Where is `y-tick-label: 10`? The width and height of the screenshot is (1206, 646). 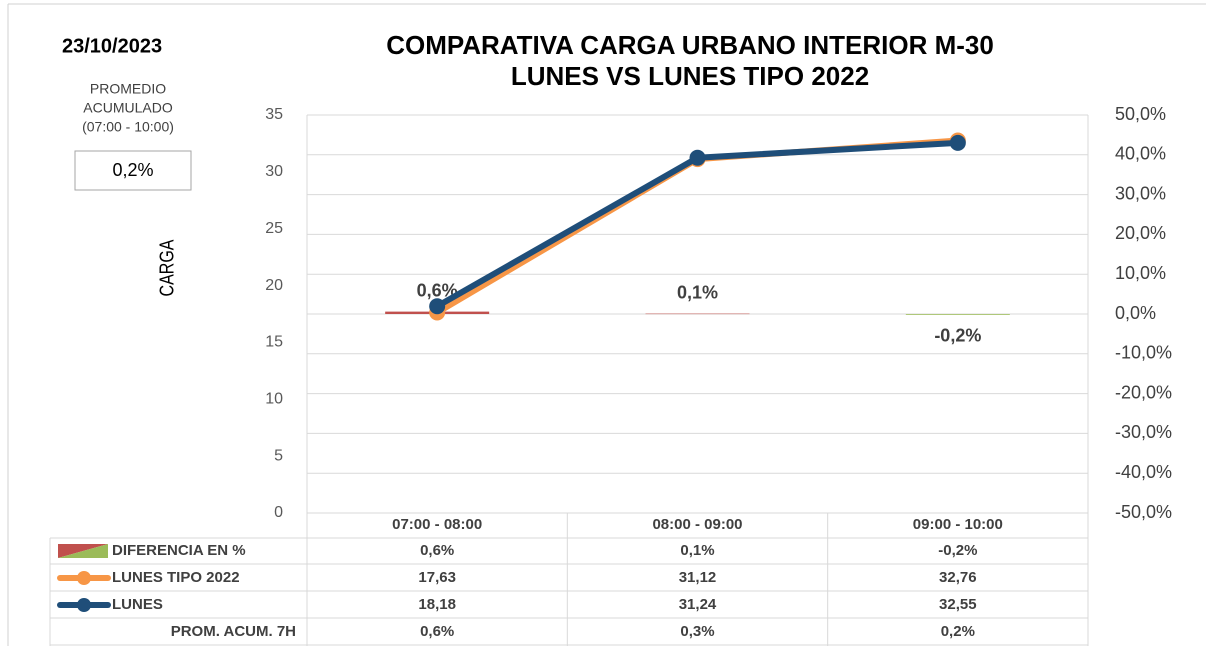
y-tick-label: 10 is located at coordinates (274, 399).